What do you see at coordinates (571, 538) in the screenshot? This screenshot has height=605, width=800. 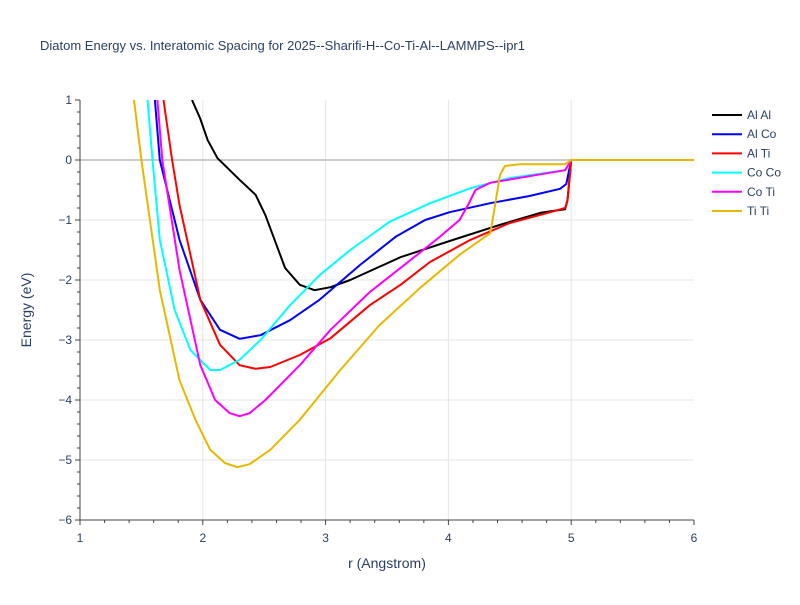 I see `x-tick-label: 5` at bounding box center [571, 538].